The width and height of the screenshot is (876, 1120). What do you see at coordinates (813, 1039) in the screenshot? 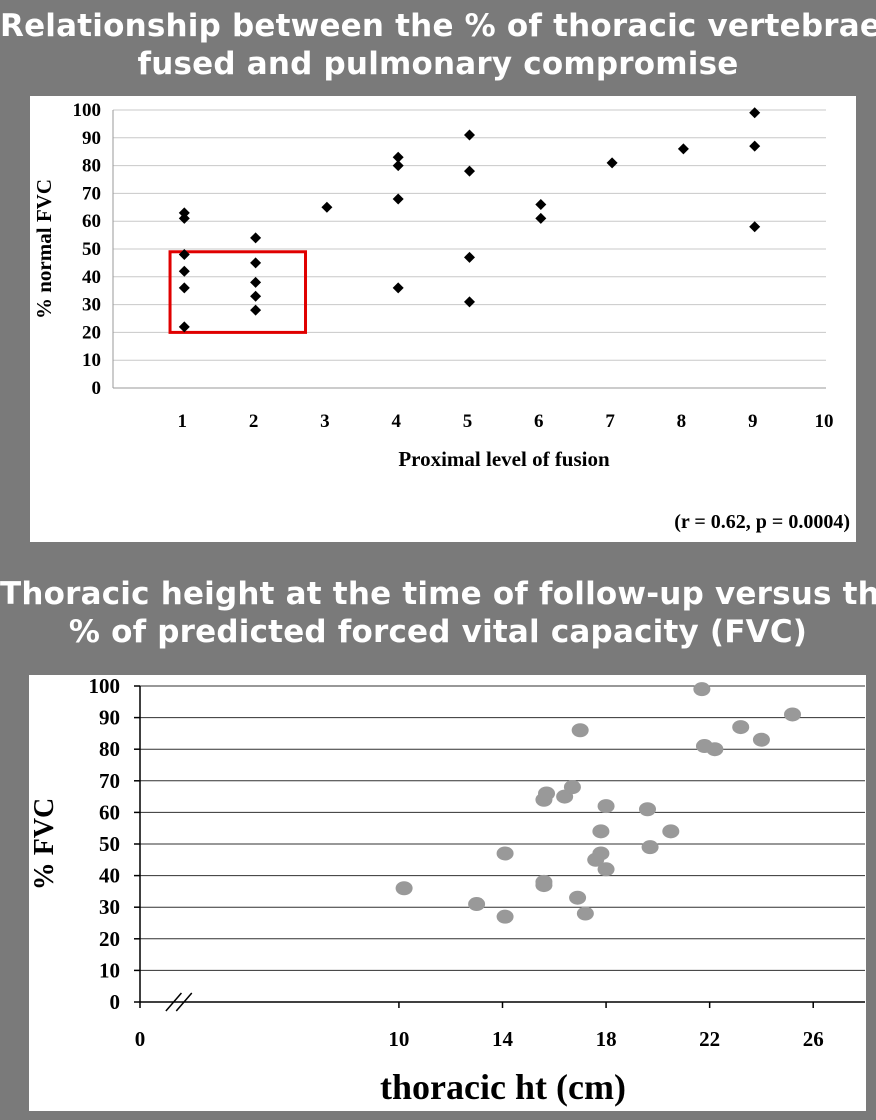
I see `x-tick-label: 26` at bounding box center [813, 1039].